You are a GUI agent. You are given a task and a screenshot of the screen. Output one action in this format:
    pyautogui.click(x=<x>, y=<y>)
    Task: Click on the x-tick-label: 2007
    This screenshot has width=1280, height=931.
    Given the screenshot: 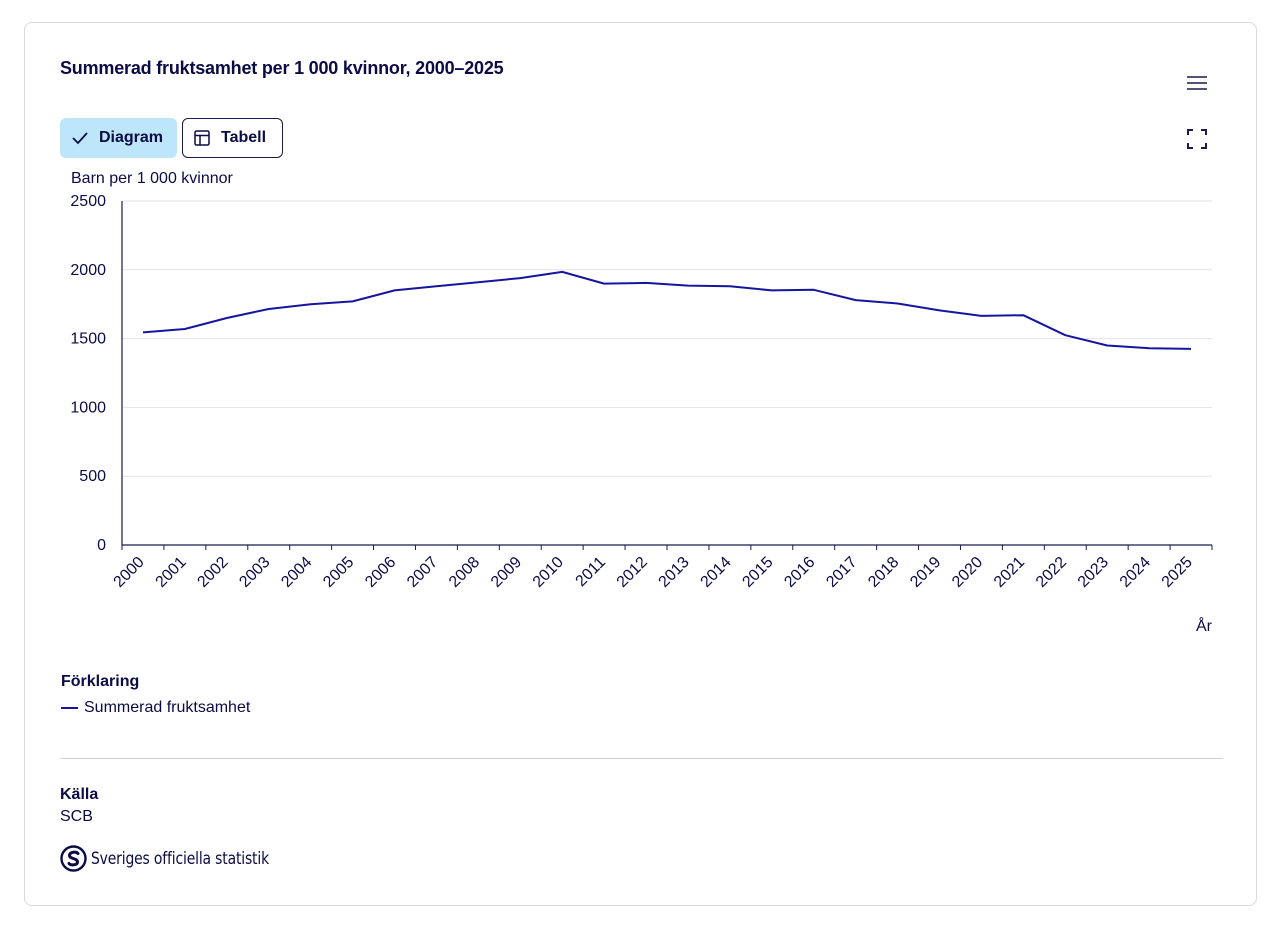 What is the action you would take?
    pyautogui.click(x=422, y=572)
    